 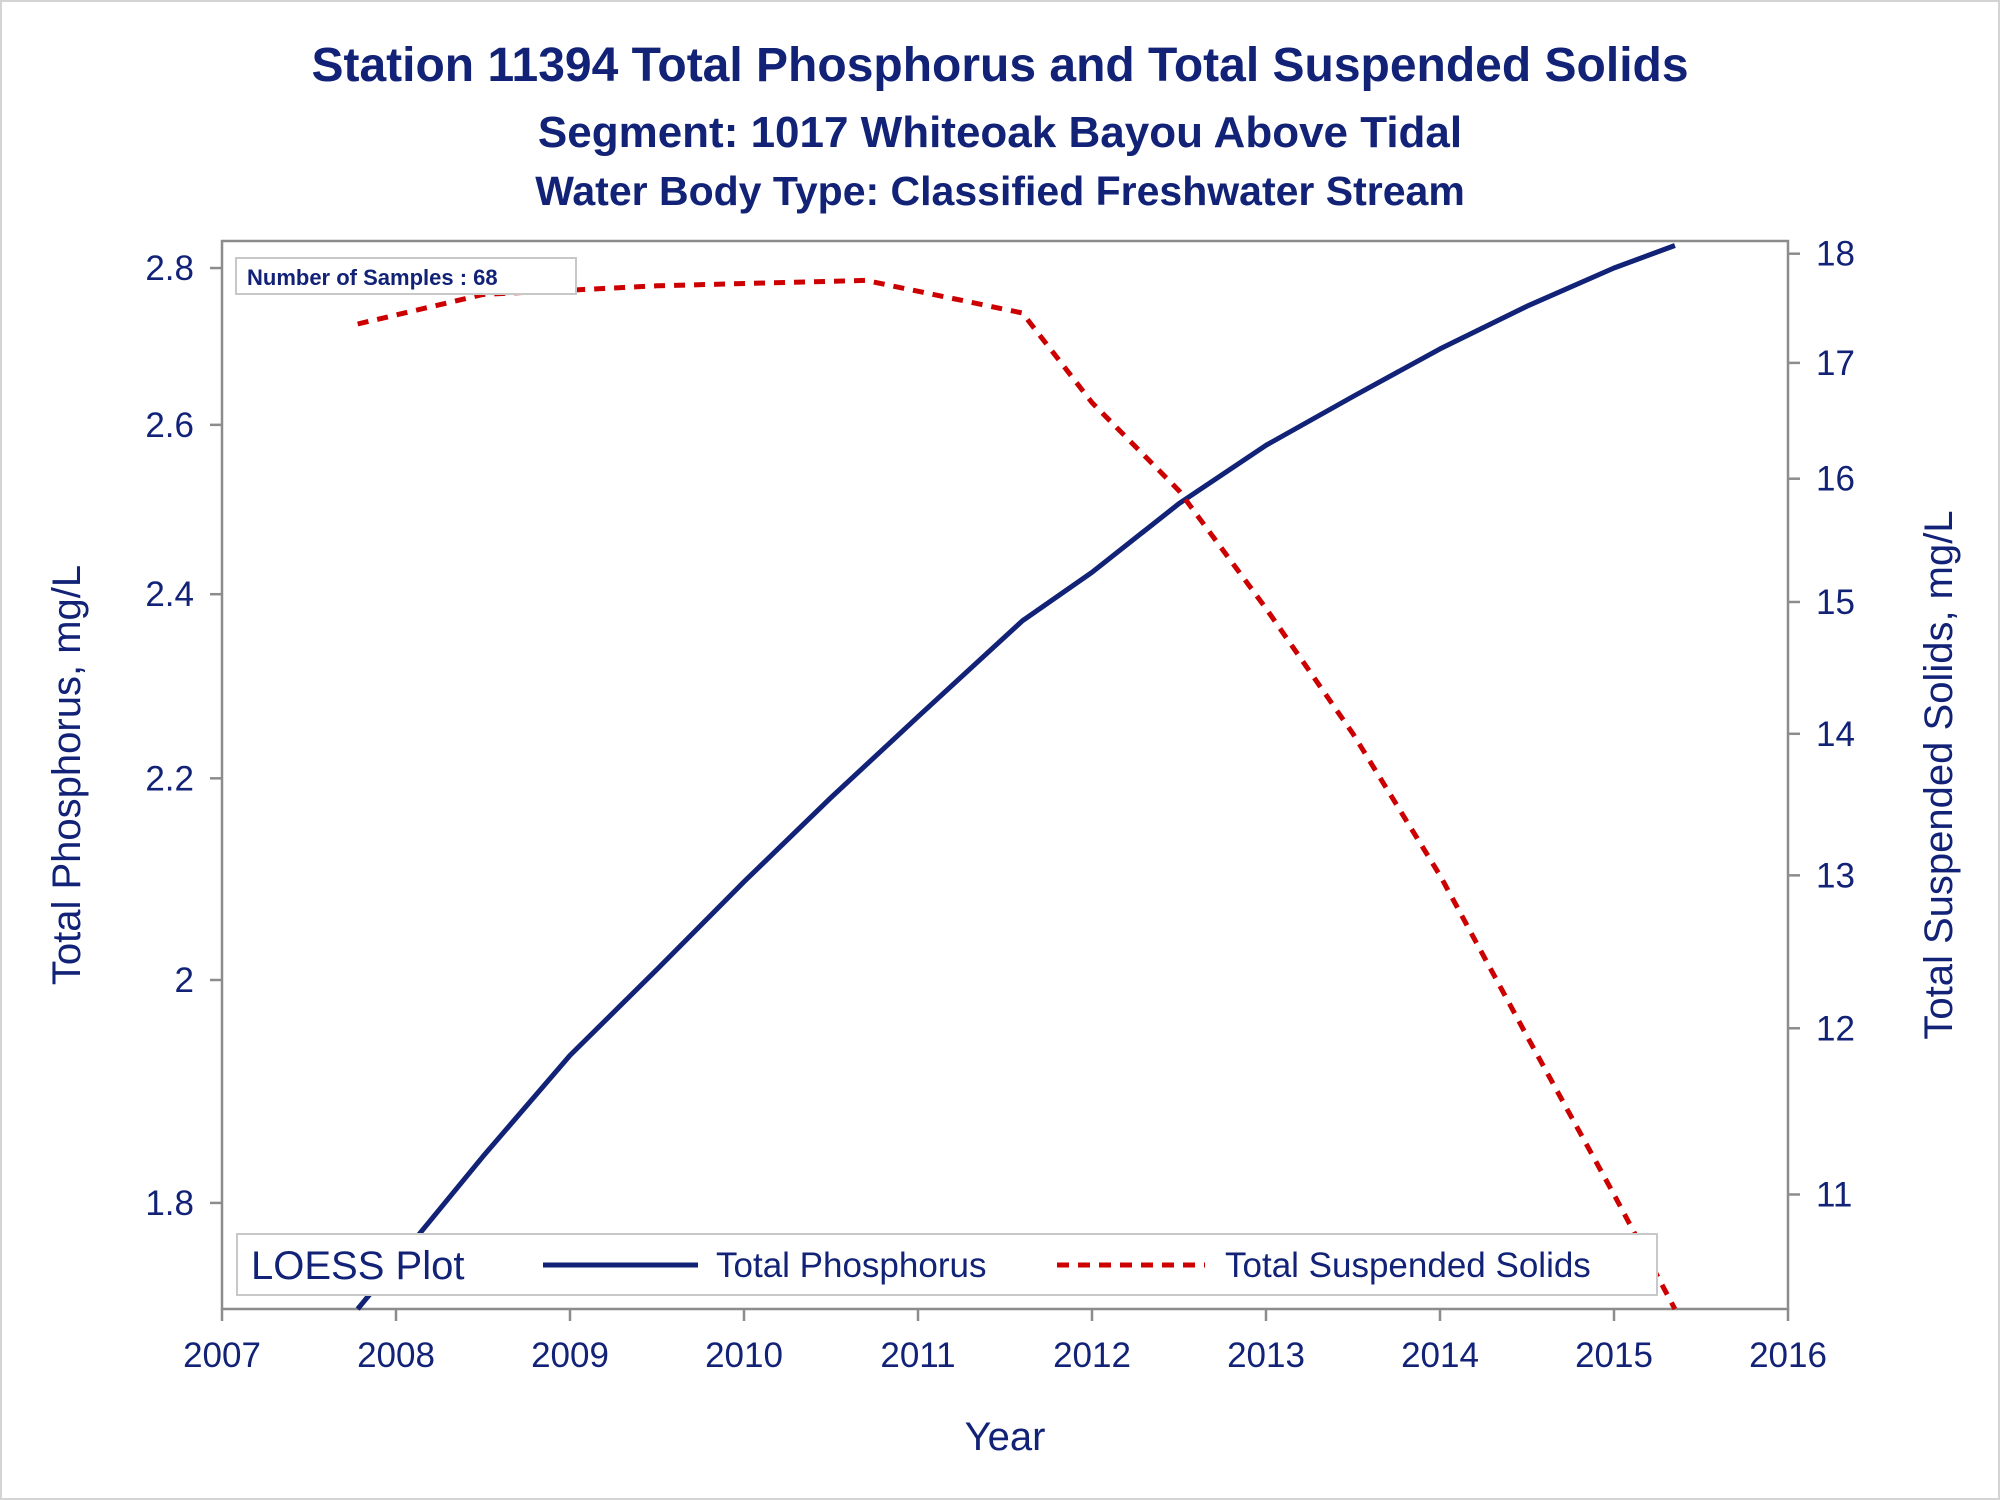 What do you see at coordinates (1005, 1342) in the screenshot?
I see `x-axis: 2007 2008 2009 2010 2011 2012 2013 2014 2015 2016` at bounding box center [1005, 1342].